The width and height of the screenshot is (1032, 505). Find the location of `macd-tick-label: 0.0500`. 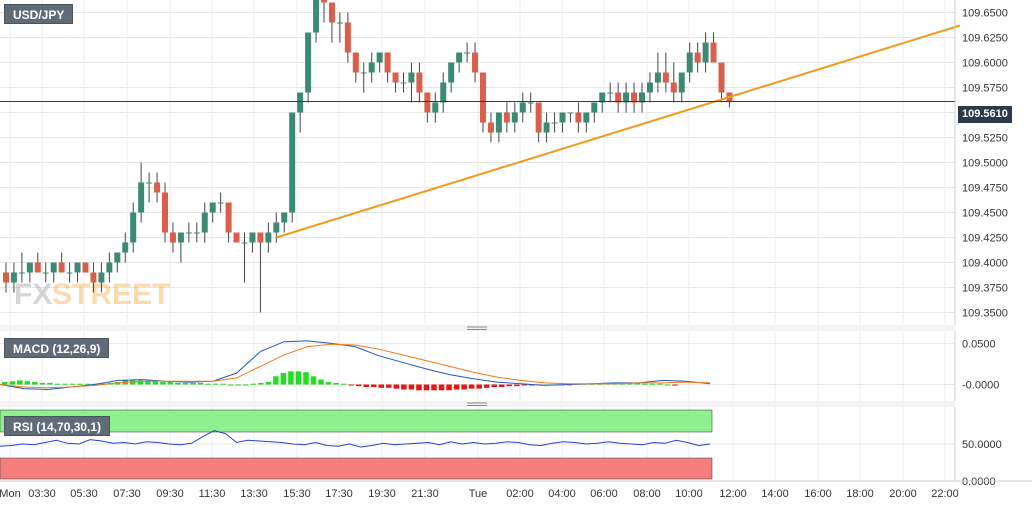

macd-tick-label: 0.0500 is located at coordinates (979, 344).